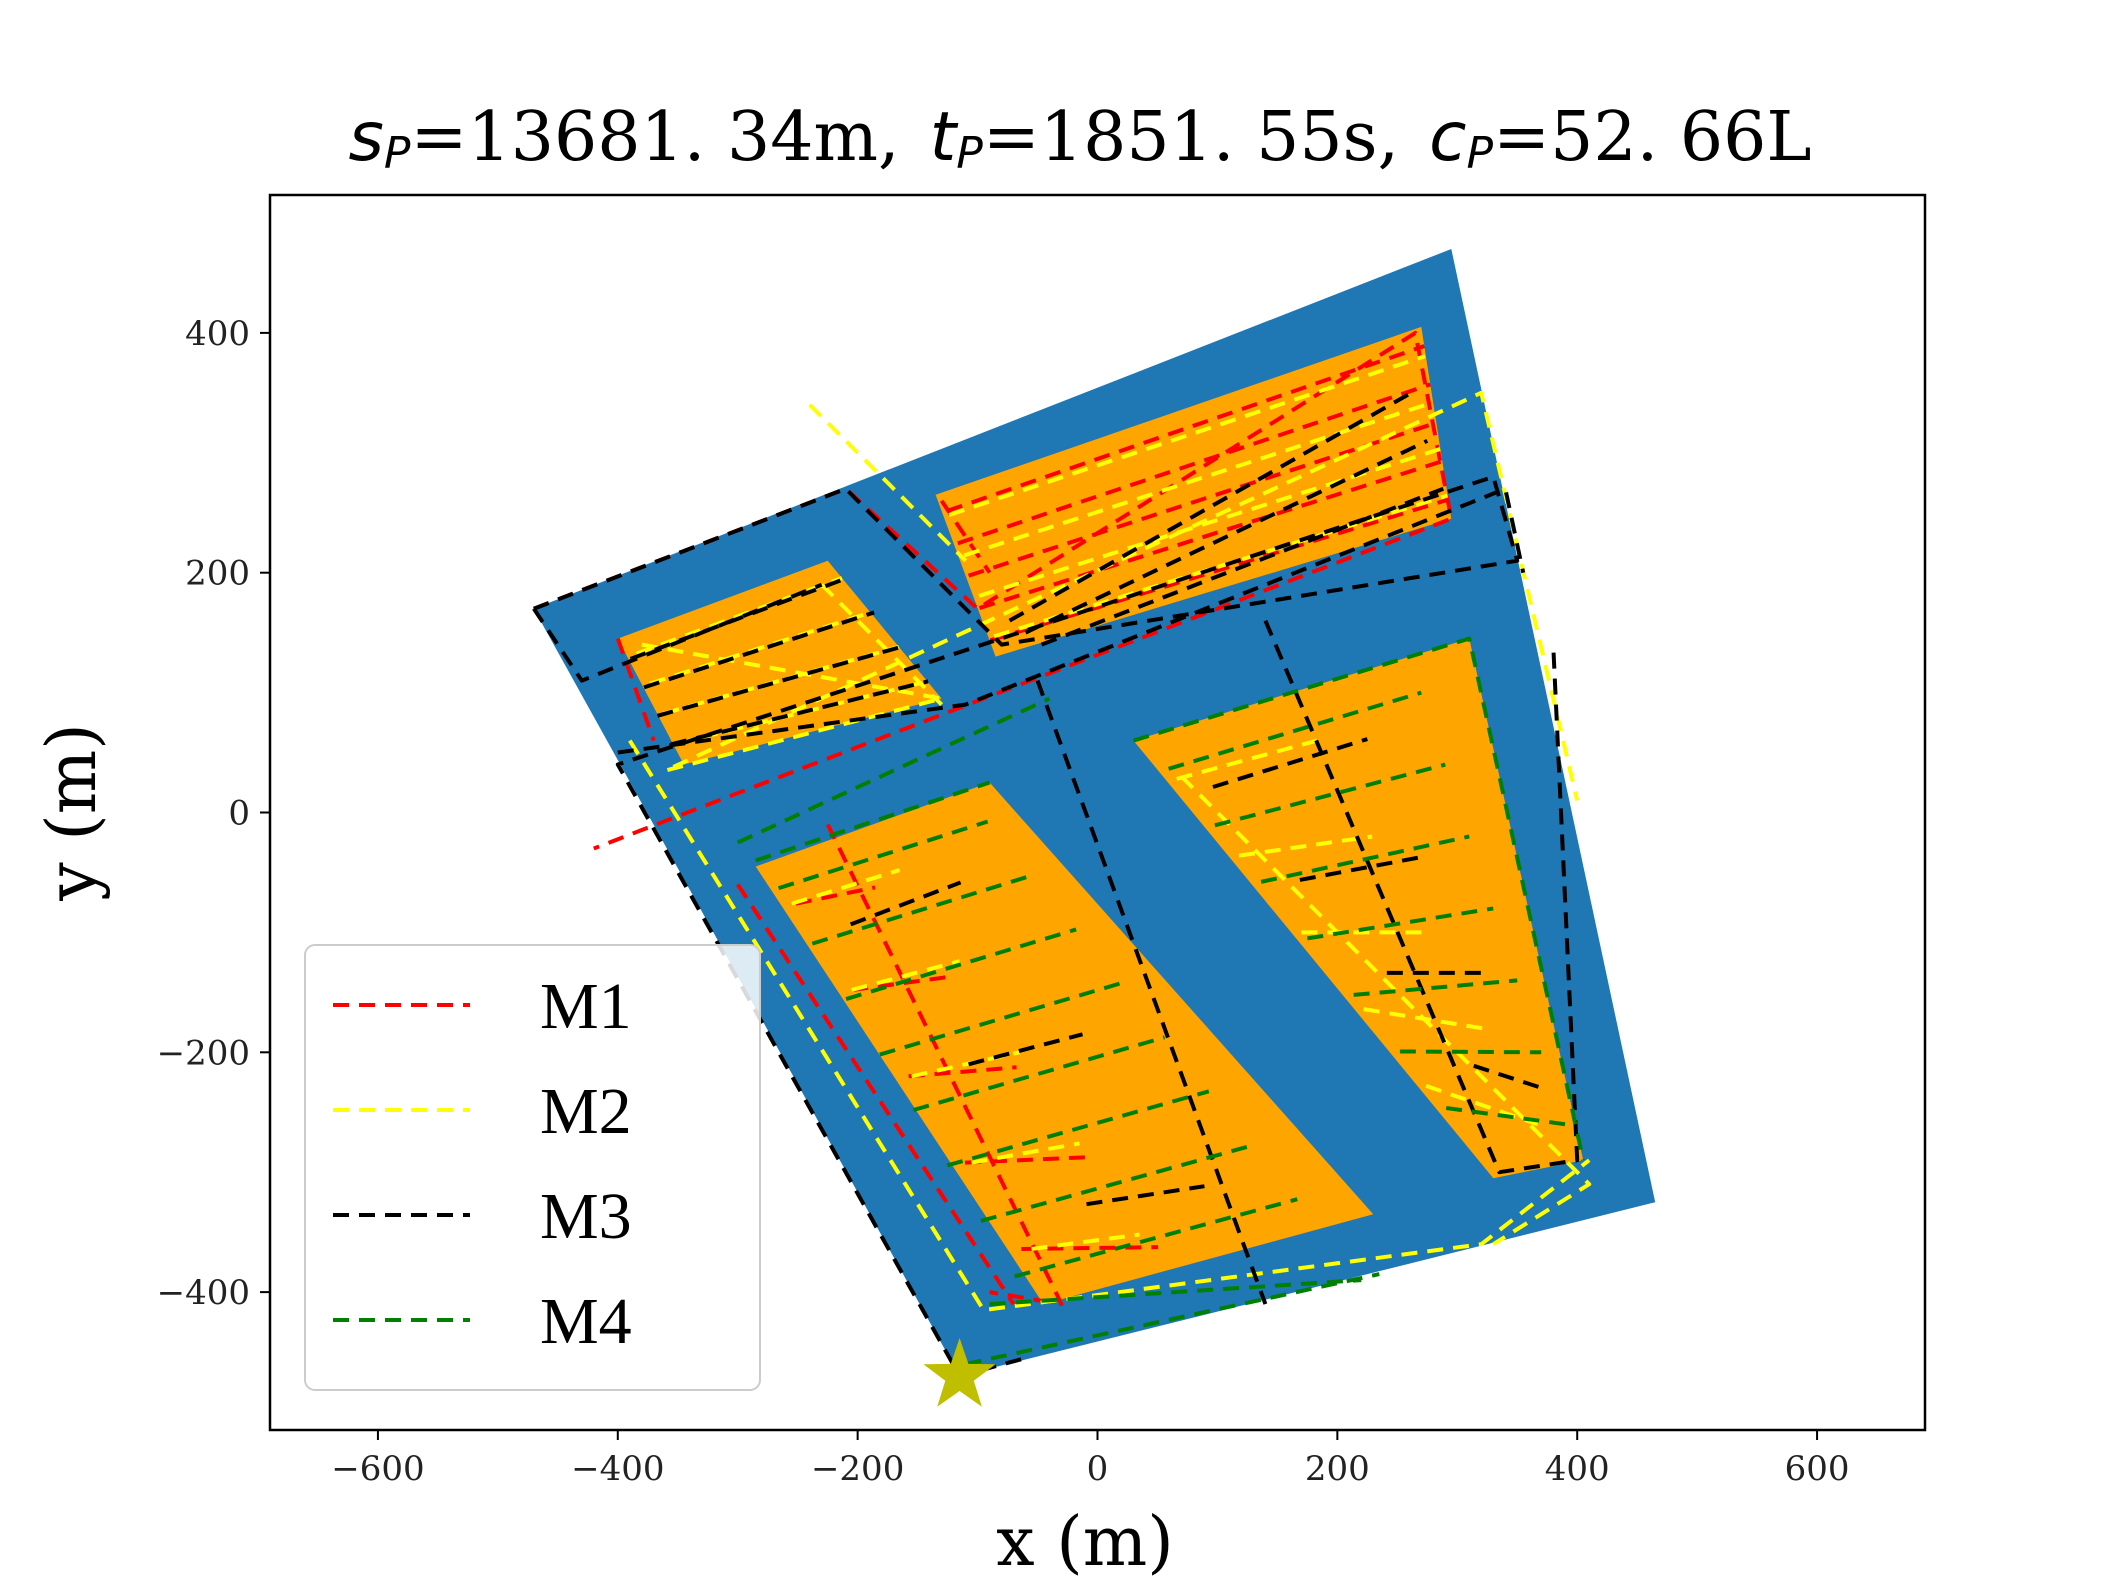 This screenshot has height=1585, width=2112. I want to click on y-tick-label: −200, so click(203, 1053).